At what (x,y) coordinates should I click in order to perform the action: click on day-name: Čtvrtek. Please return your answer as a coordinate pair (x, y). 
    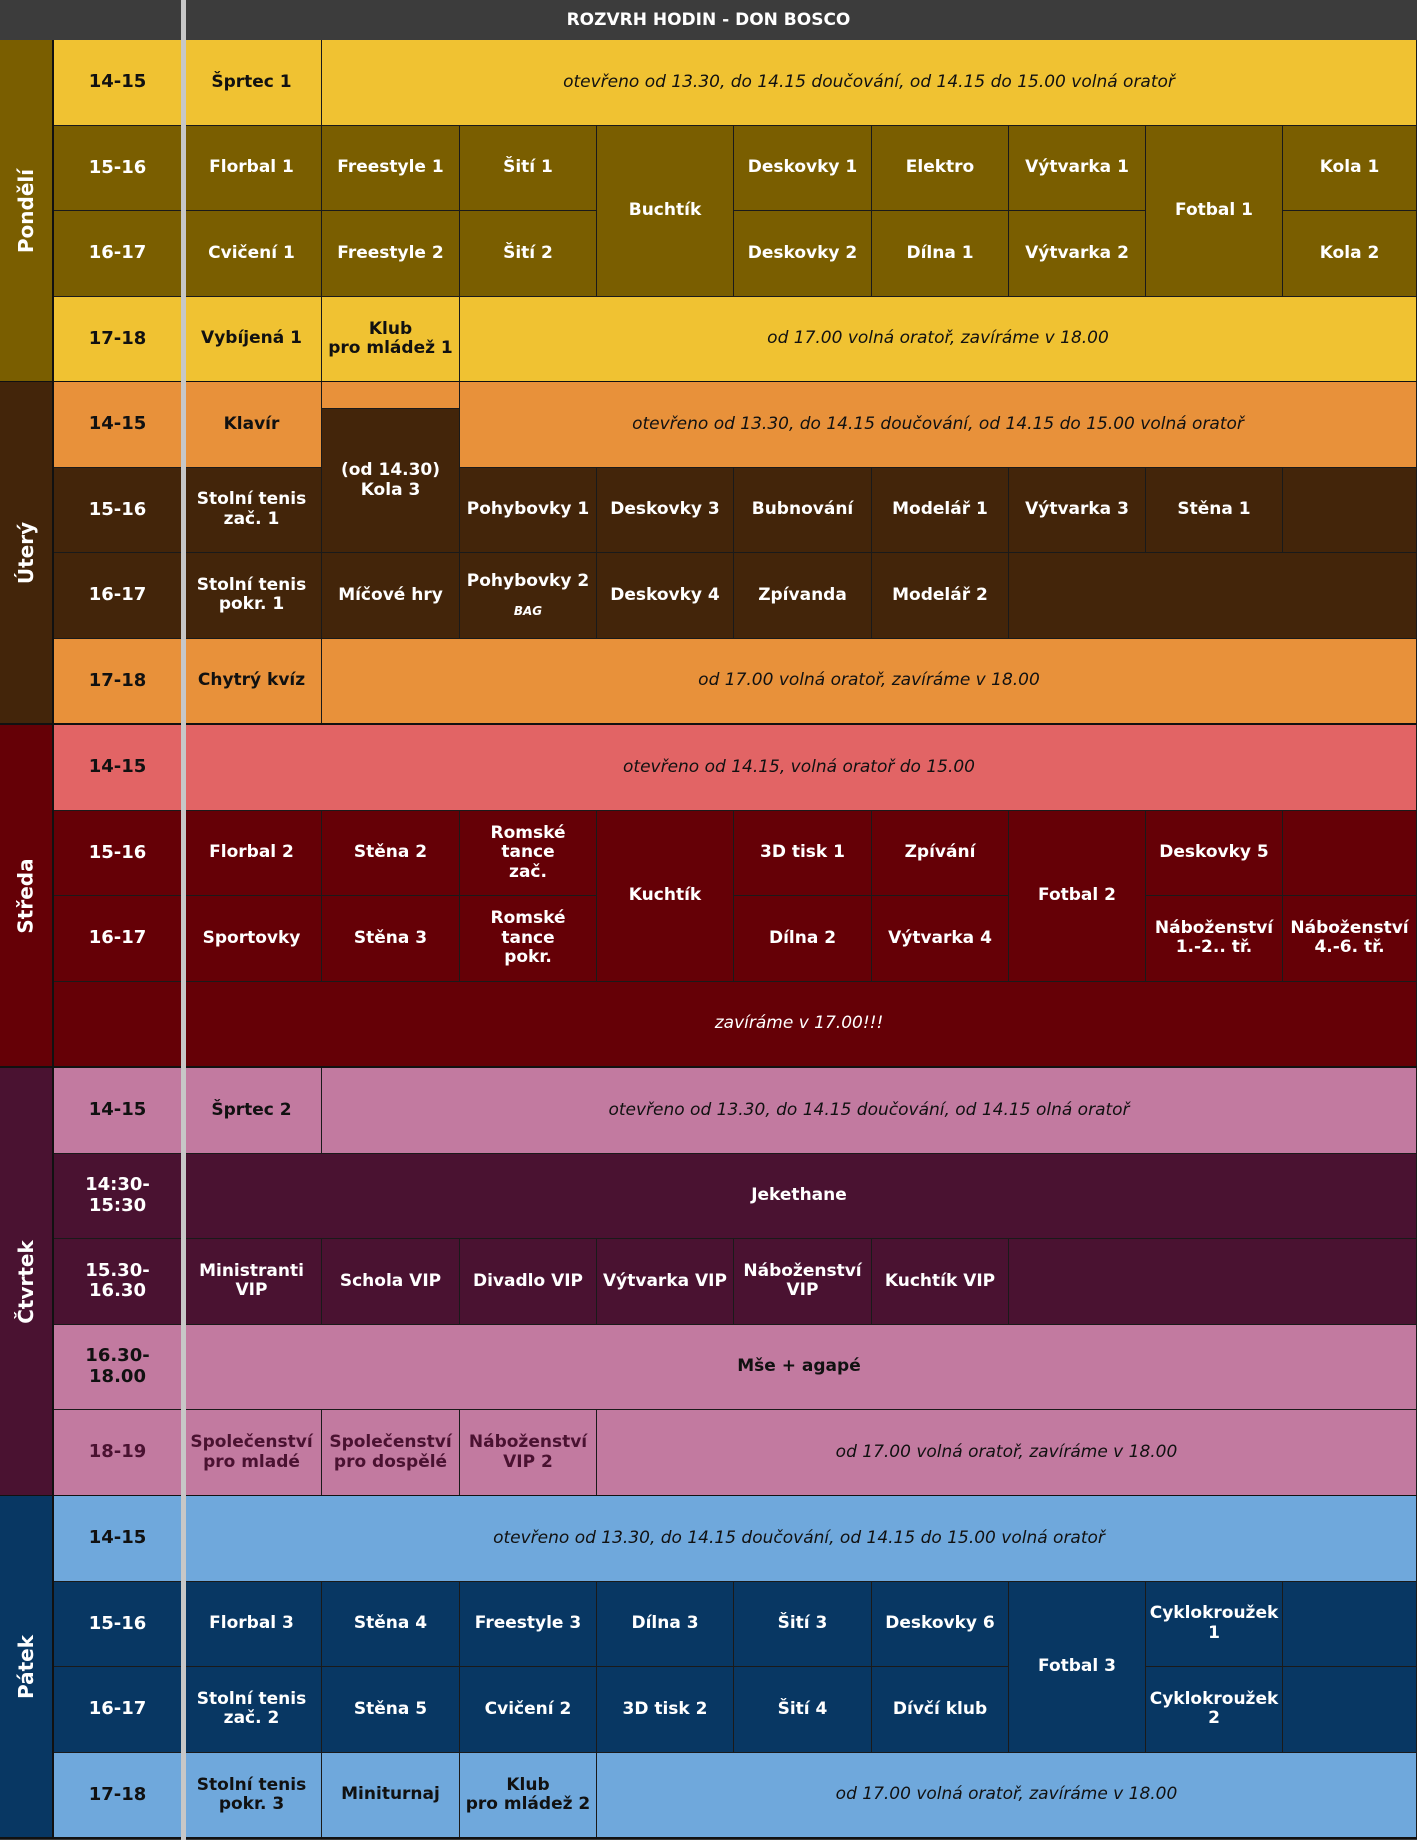
    Looking at the image, I should click on (26, 1282).